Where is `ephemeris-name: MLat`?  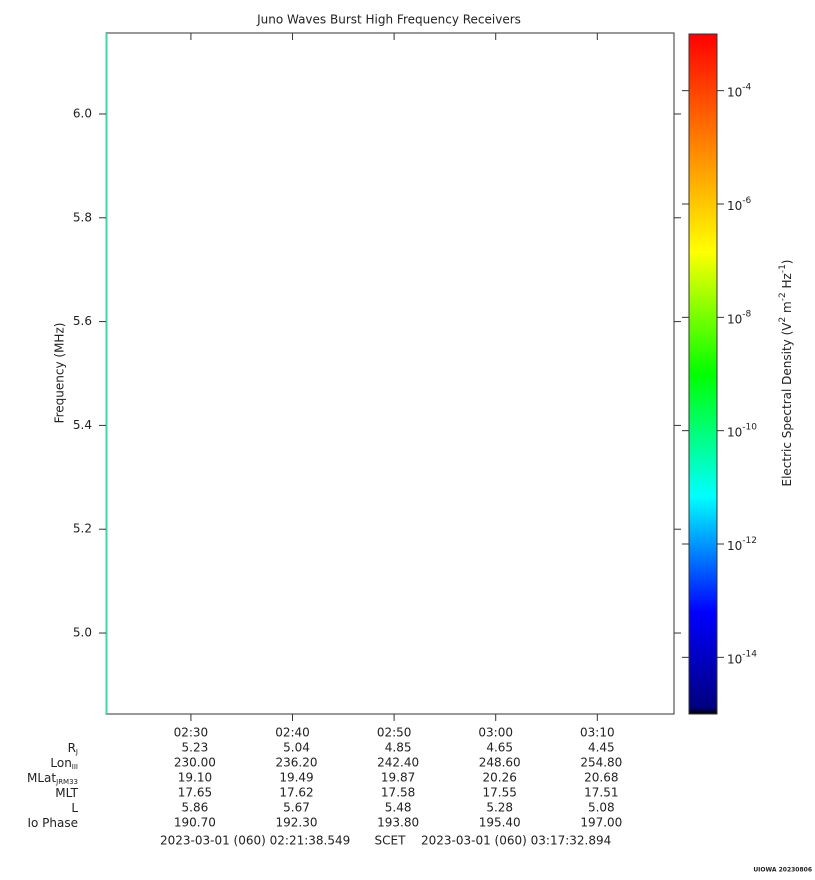 ephemeris-name: MLat is located at coordinates (41, 778).